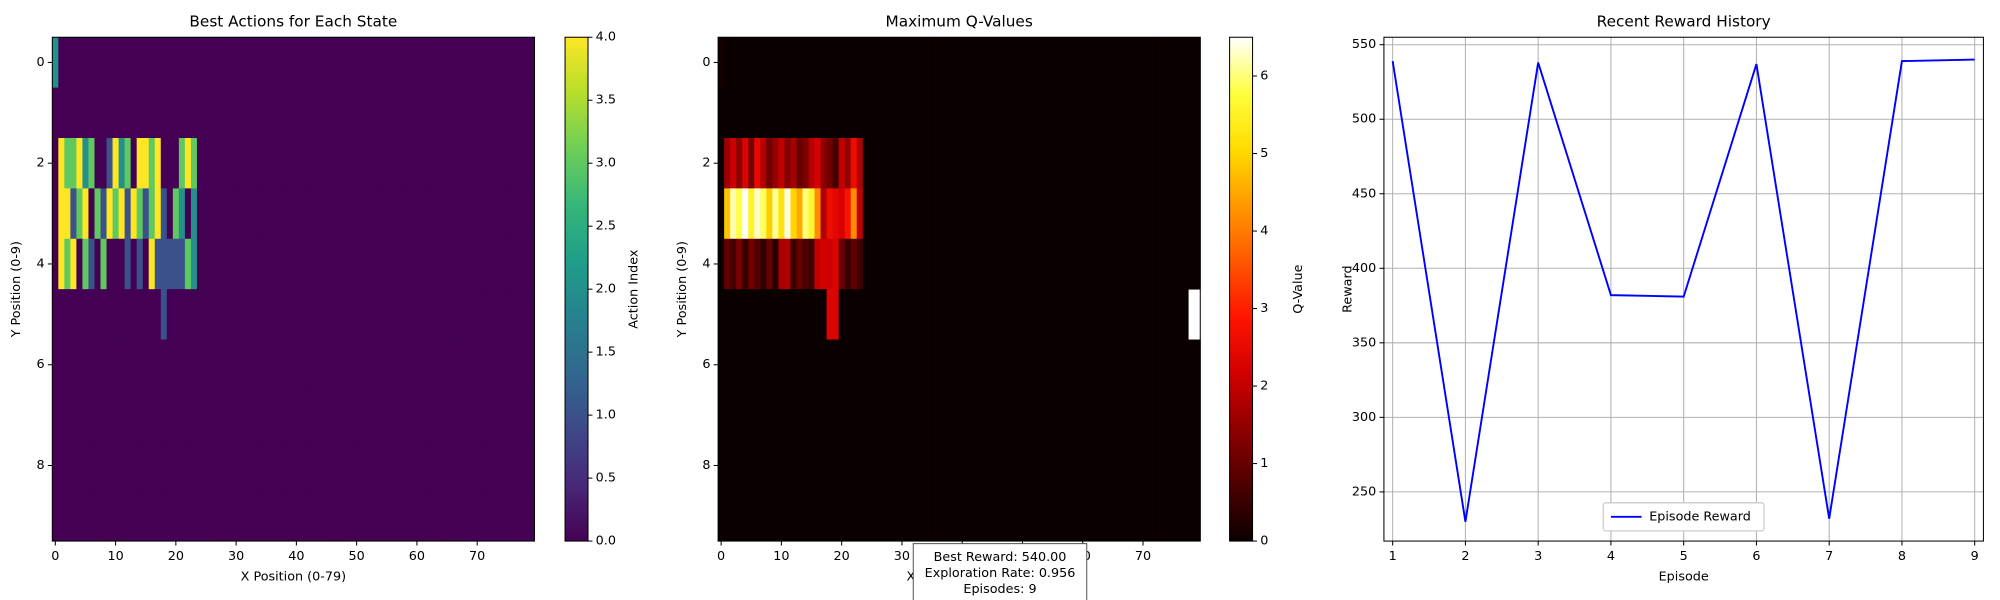 The height and width of the screenshot is (600, 2000). I want to click on y-axis-label: Y Position (0-9), so click(682, 289).